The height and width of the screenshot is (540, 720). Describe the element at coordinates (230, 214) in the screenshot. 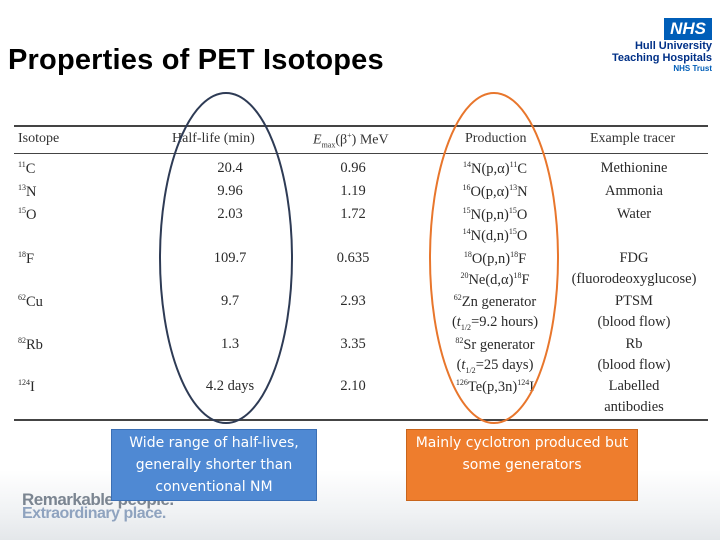

I see `cell-halflife: 2.03` at that location.